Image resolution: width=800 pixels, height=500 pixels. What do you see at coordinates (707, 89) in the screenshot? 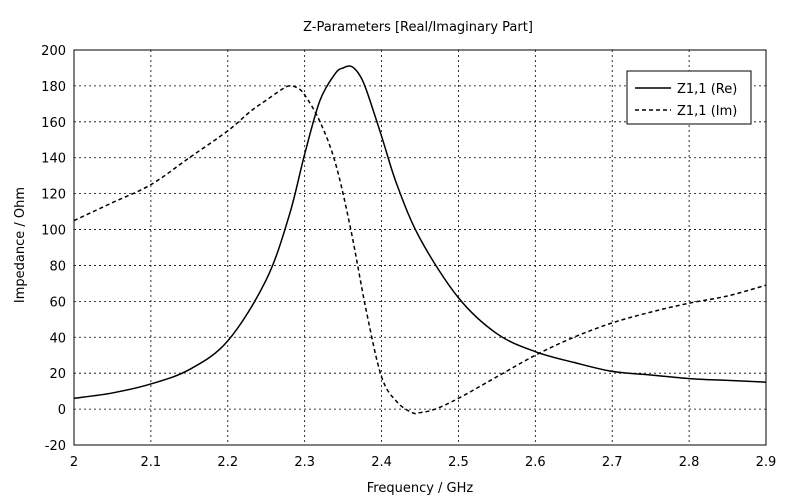
I see `legend-label-real: Z1,1 (Re)` at bounding box center [707, 89].